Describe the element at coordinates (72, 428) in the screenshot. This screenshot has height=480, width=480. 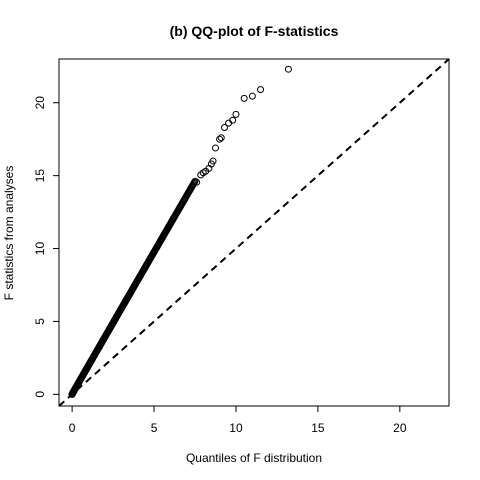
I see `x-tick-label: 0` at that location.